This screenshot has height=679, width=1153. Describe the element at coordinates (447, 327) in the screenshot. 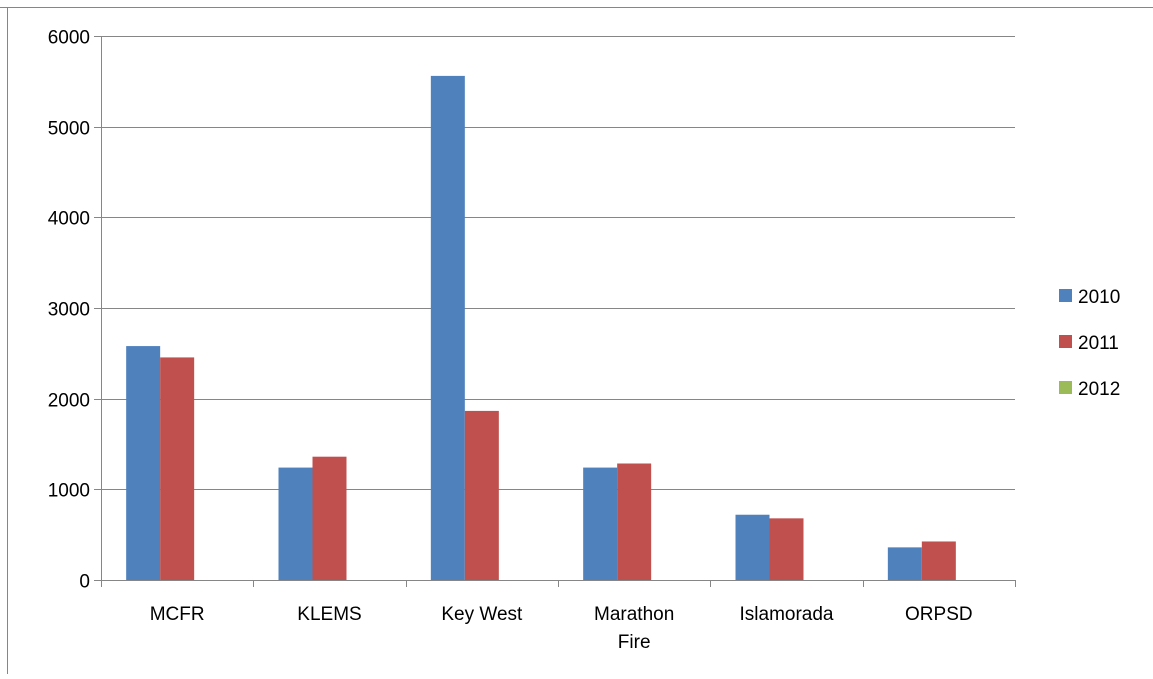

I see `bar-2010-key-west` at that location.